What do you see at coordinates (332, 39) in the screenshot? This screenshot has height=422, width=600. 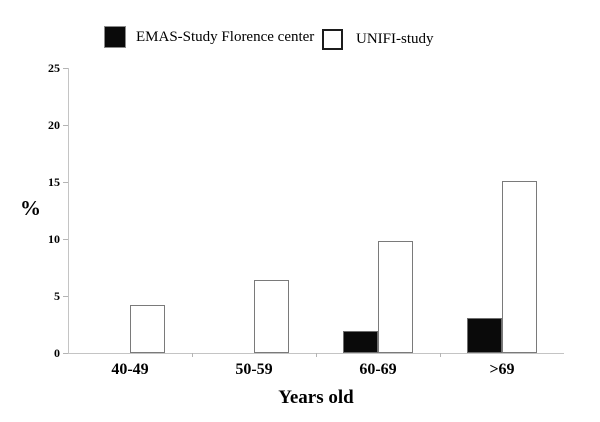 I see `legend-swatch-outlined-square-icon` at bounding box center [332, 39].